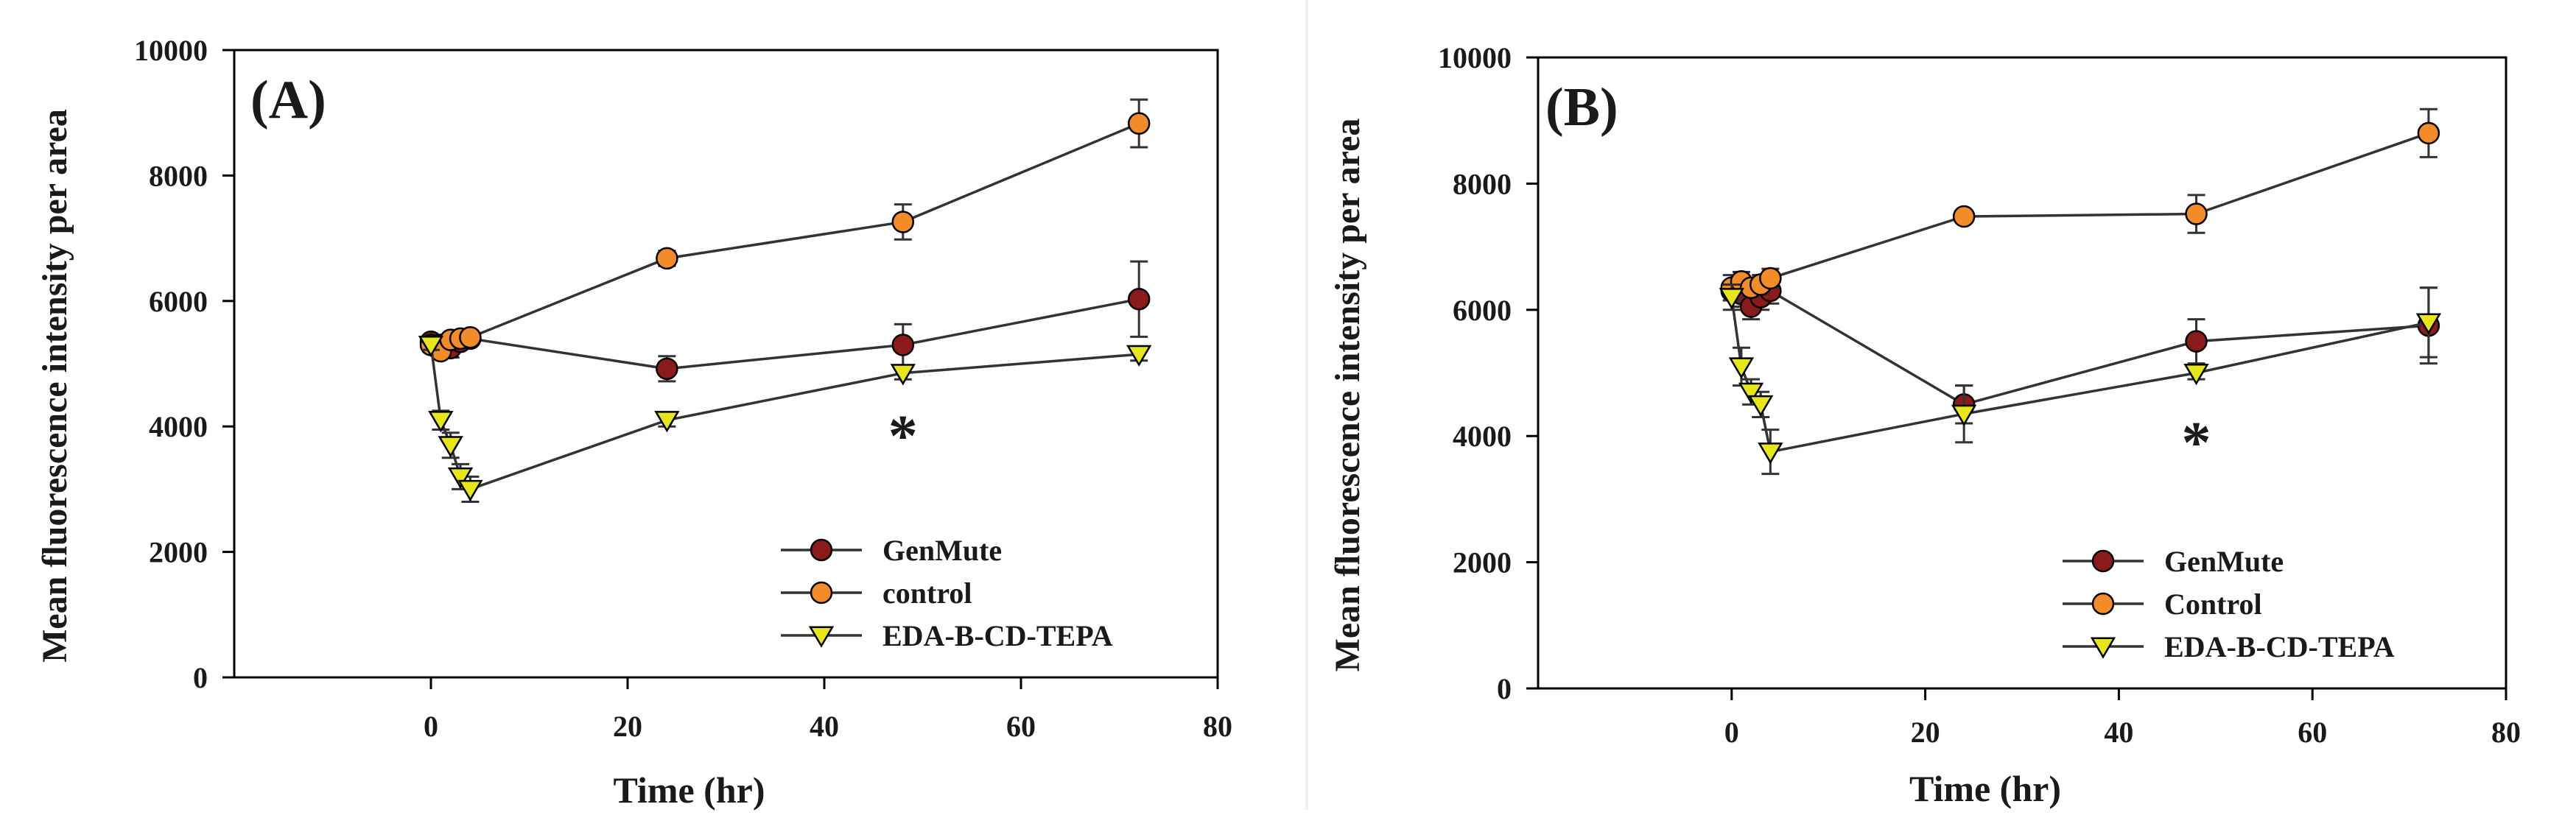 This screenshot has height=832, width=2576. What do you see at coordinates (927, 593) in the screenshot?
I see `legend-label: control` at bounding box center [927, 593].